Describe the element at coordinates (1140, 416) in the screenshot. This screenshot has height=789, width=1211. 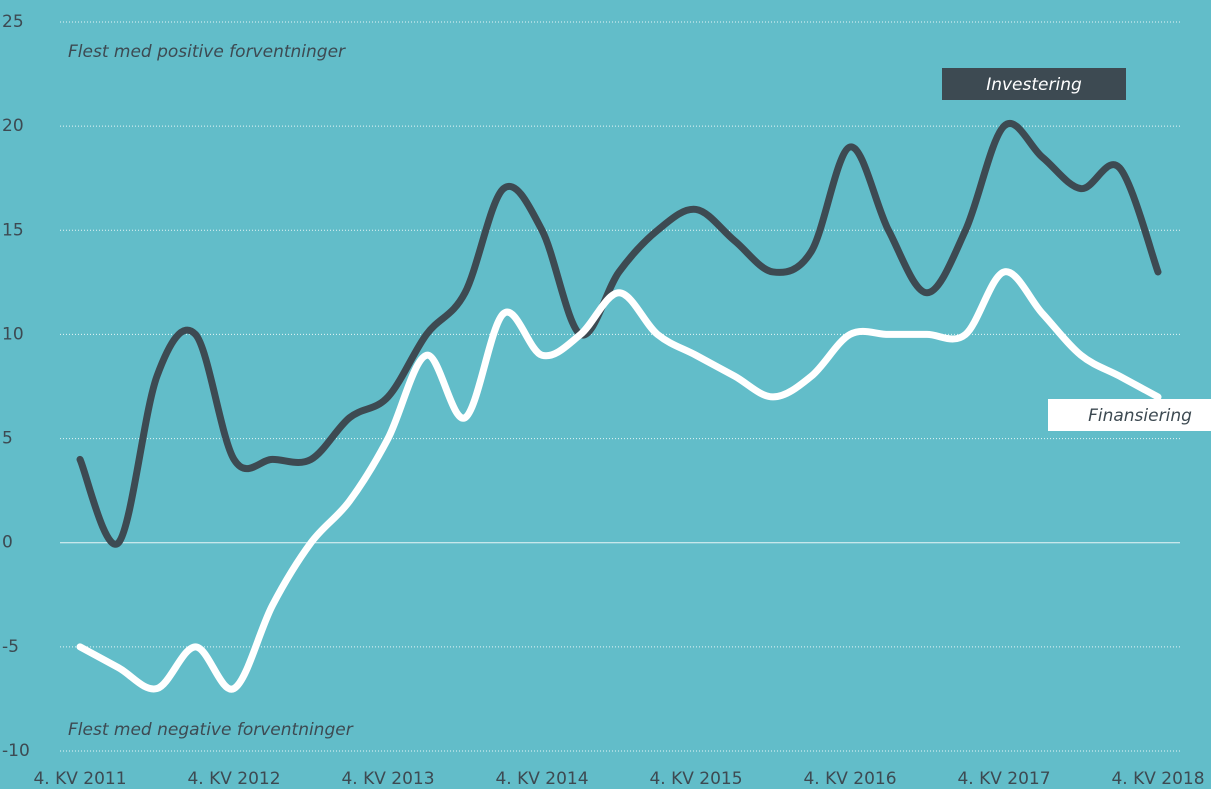
I see `legend-label: Finansiering` at that location.